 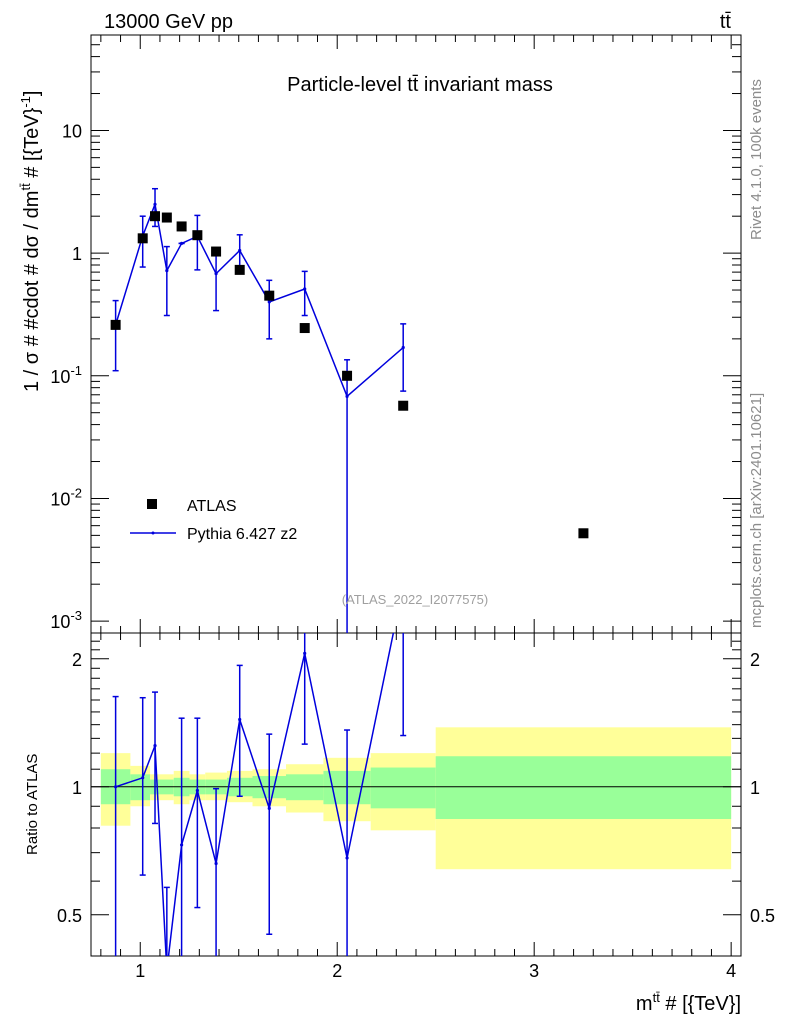 I want to click on y-tick-label-main: 10⁻¹, so click(x=66, y=375).